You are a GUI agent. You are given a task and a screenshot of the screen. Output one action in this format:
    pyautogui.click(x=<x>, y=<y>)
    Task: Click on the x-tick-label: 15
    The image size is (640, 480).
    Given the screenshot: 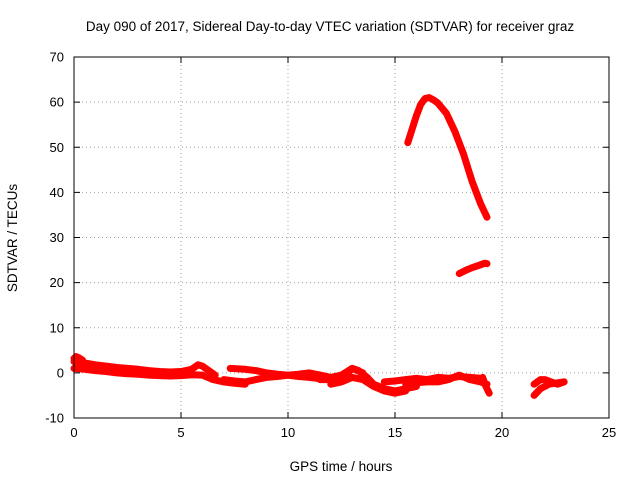 What is the action you would take?
    pyautogui.click(x=395, y=432)
    